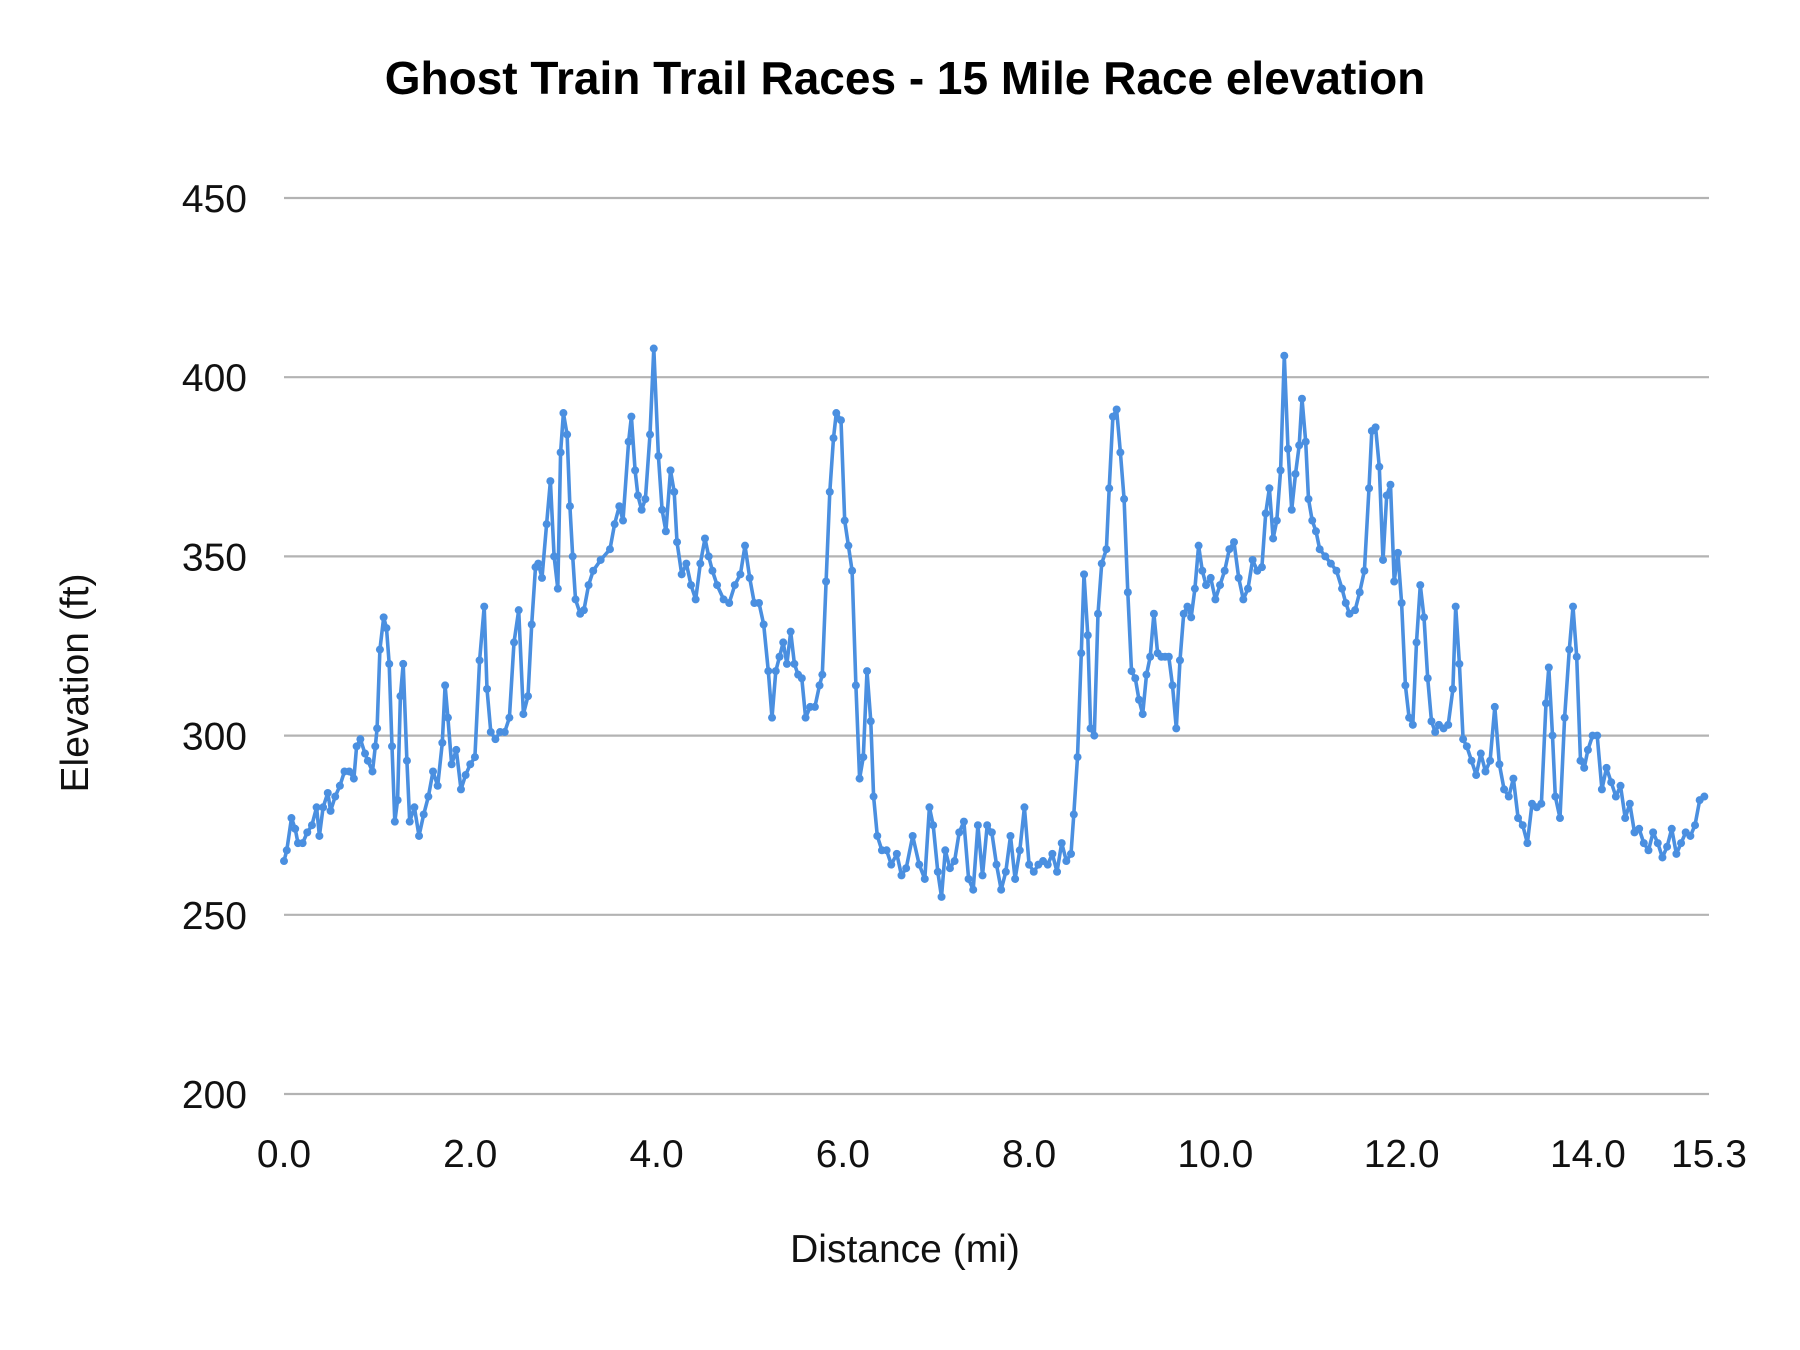 This screenshot has width=1800, height=1350. Describe the element at coordinates (75, 683) in the screenshot. I see `y-axis-label: Elevation (ft)` at that location.